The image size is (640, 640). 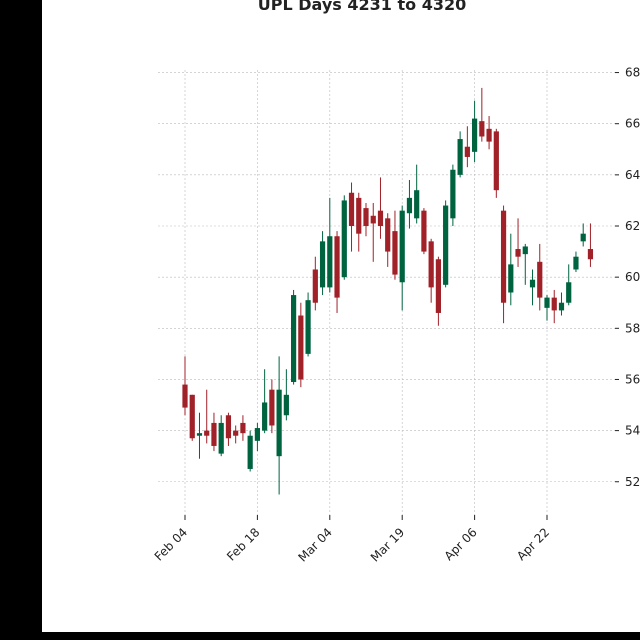 I want to click on x-tick-label: Feb 04, so click(x=171, y=544).